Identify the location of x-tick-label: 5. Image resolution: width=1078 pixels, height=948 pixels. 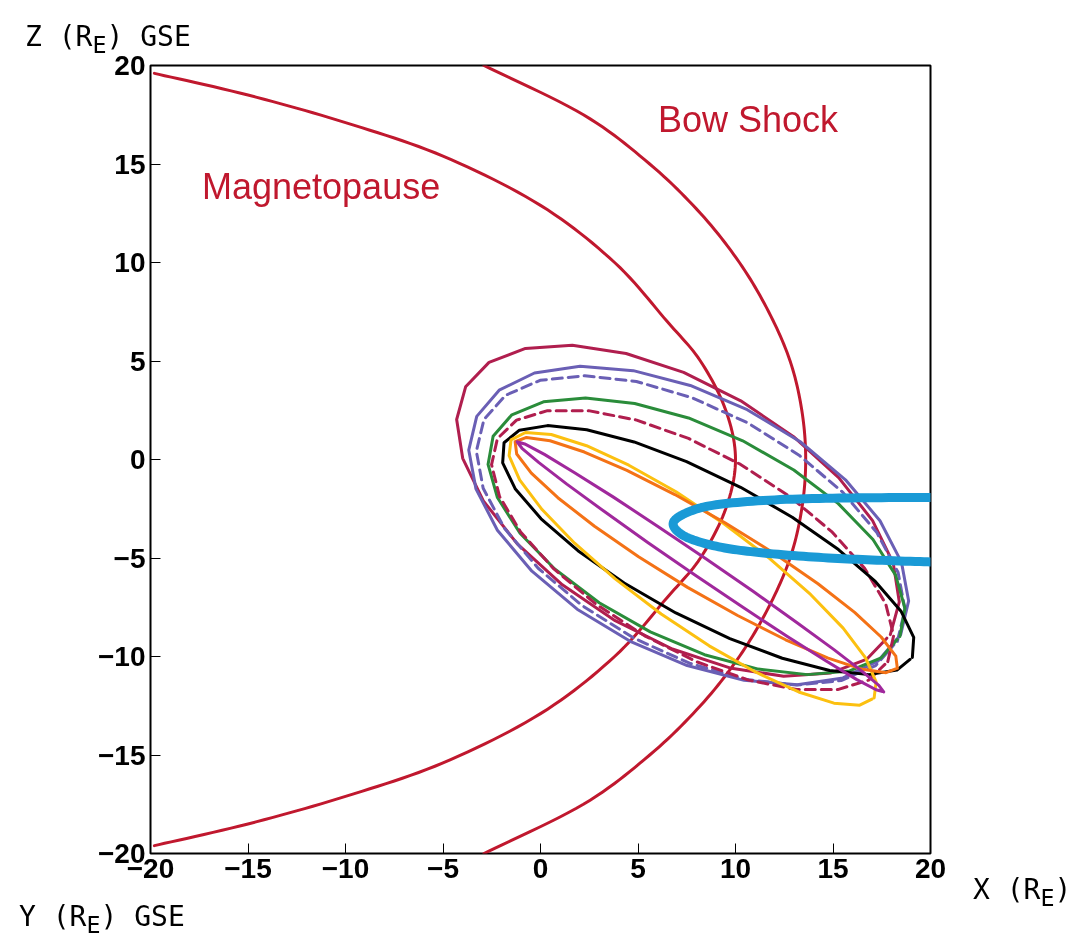
(638, 868).